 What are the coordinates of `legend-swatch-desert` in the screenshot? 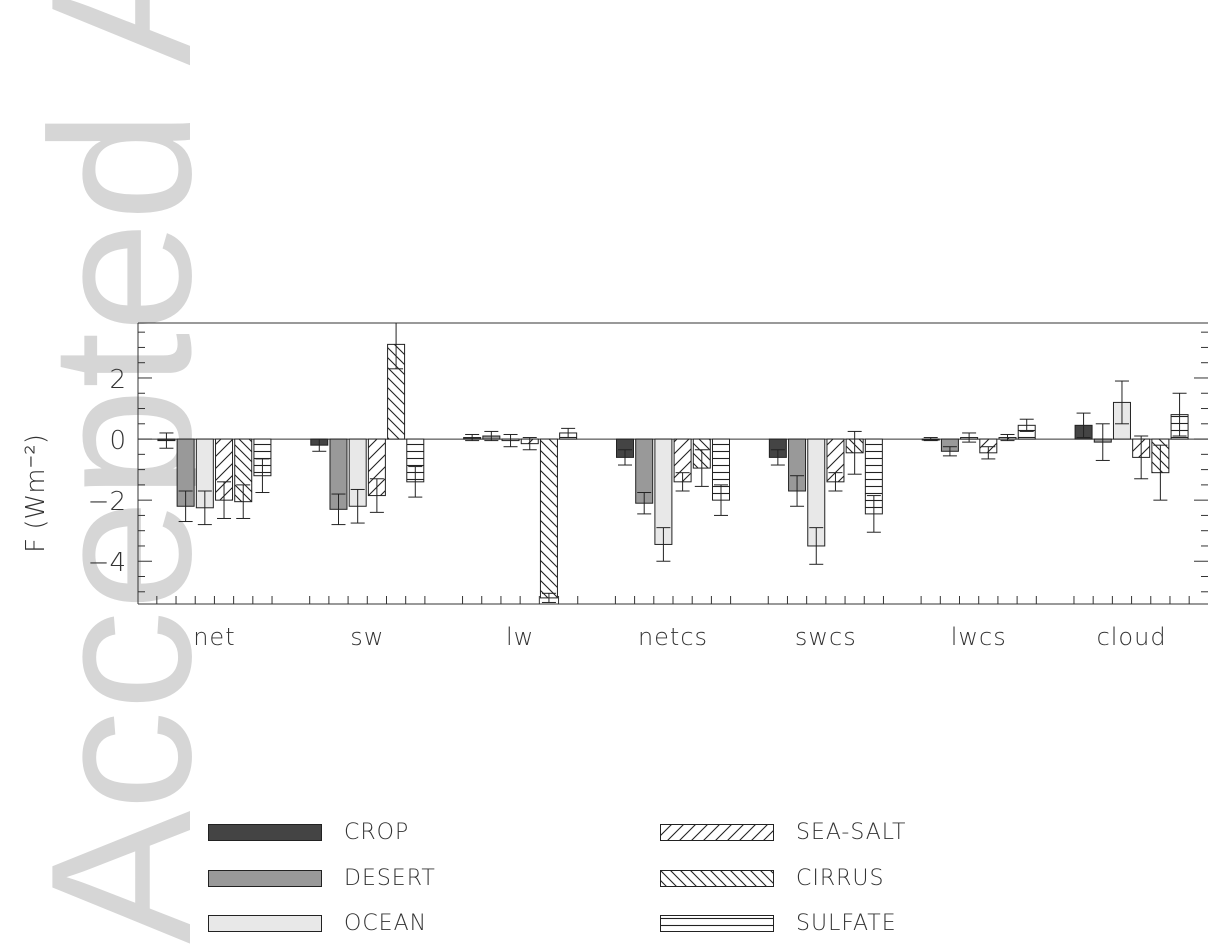 It's located at (265, 878).